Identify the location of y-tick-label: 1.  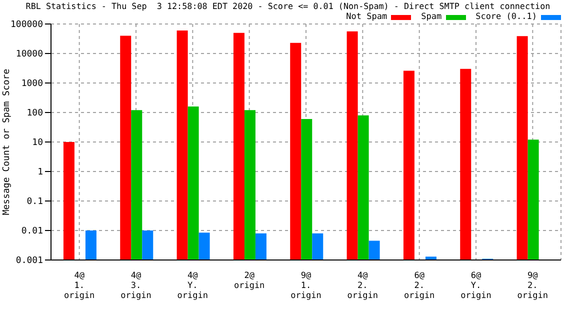
(40, 173).